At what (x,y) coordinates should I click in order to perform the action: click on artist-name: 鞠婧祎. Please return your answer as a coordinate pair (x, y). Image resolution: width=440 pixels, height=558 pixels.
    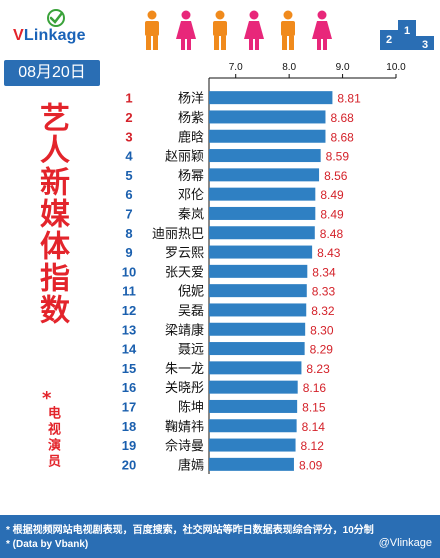
    Looking at the image, I should click on (184, 427).